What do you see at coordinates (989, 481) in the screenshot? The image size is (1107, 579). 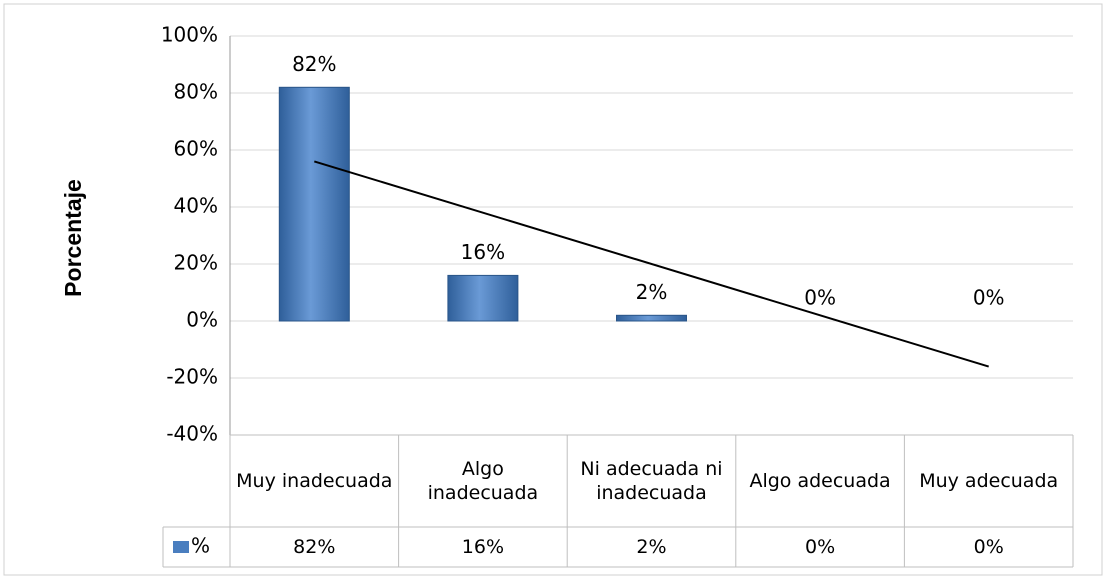 I see `x-tick-label: Muy adecuada` at bounding box center [989, 481].